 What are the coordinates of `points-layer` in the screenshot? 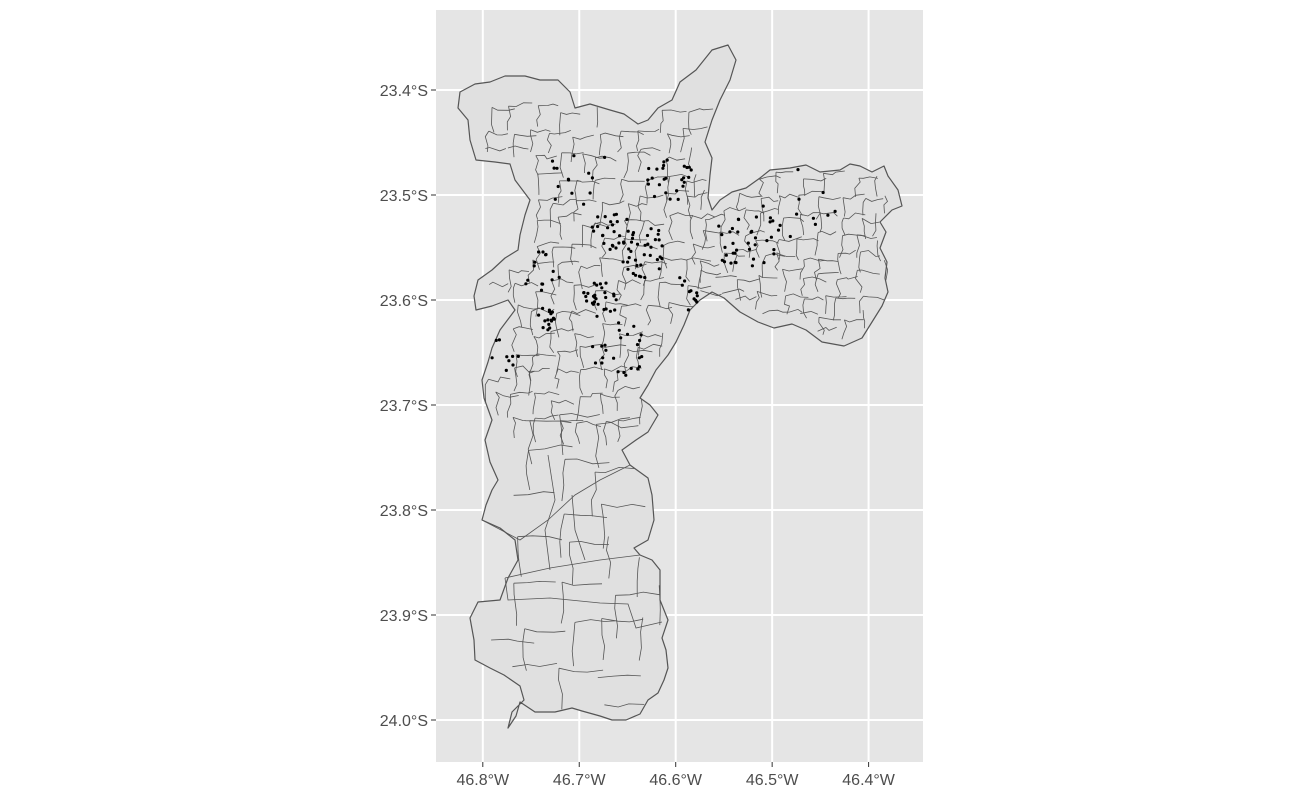 It's located at (663, 265).